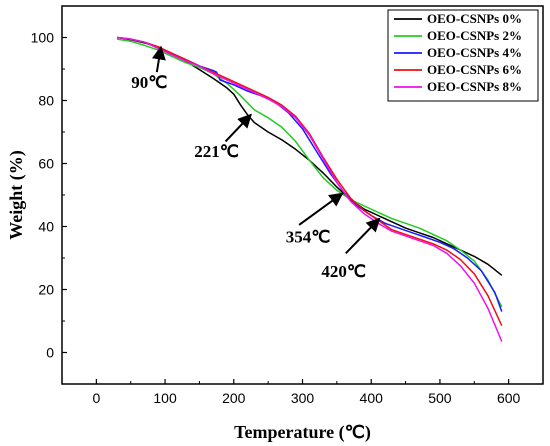 The image size is (550, 446). Describe the element at coordinates (303, 398) in the screenshot. I see `x-tick-label-3: 300` at that location.